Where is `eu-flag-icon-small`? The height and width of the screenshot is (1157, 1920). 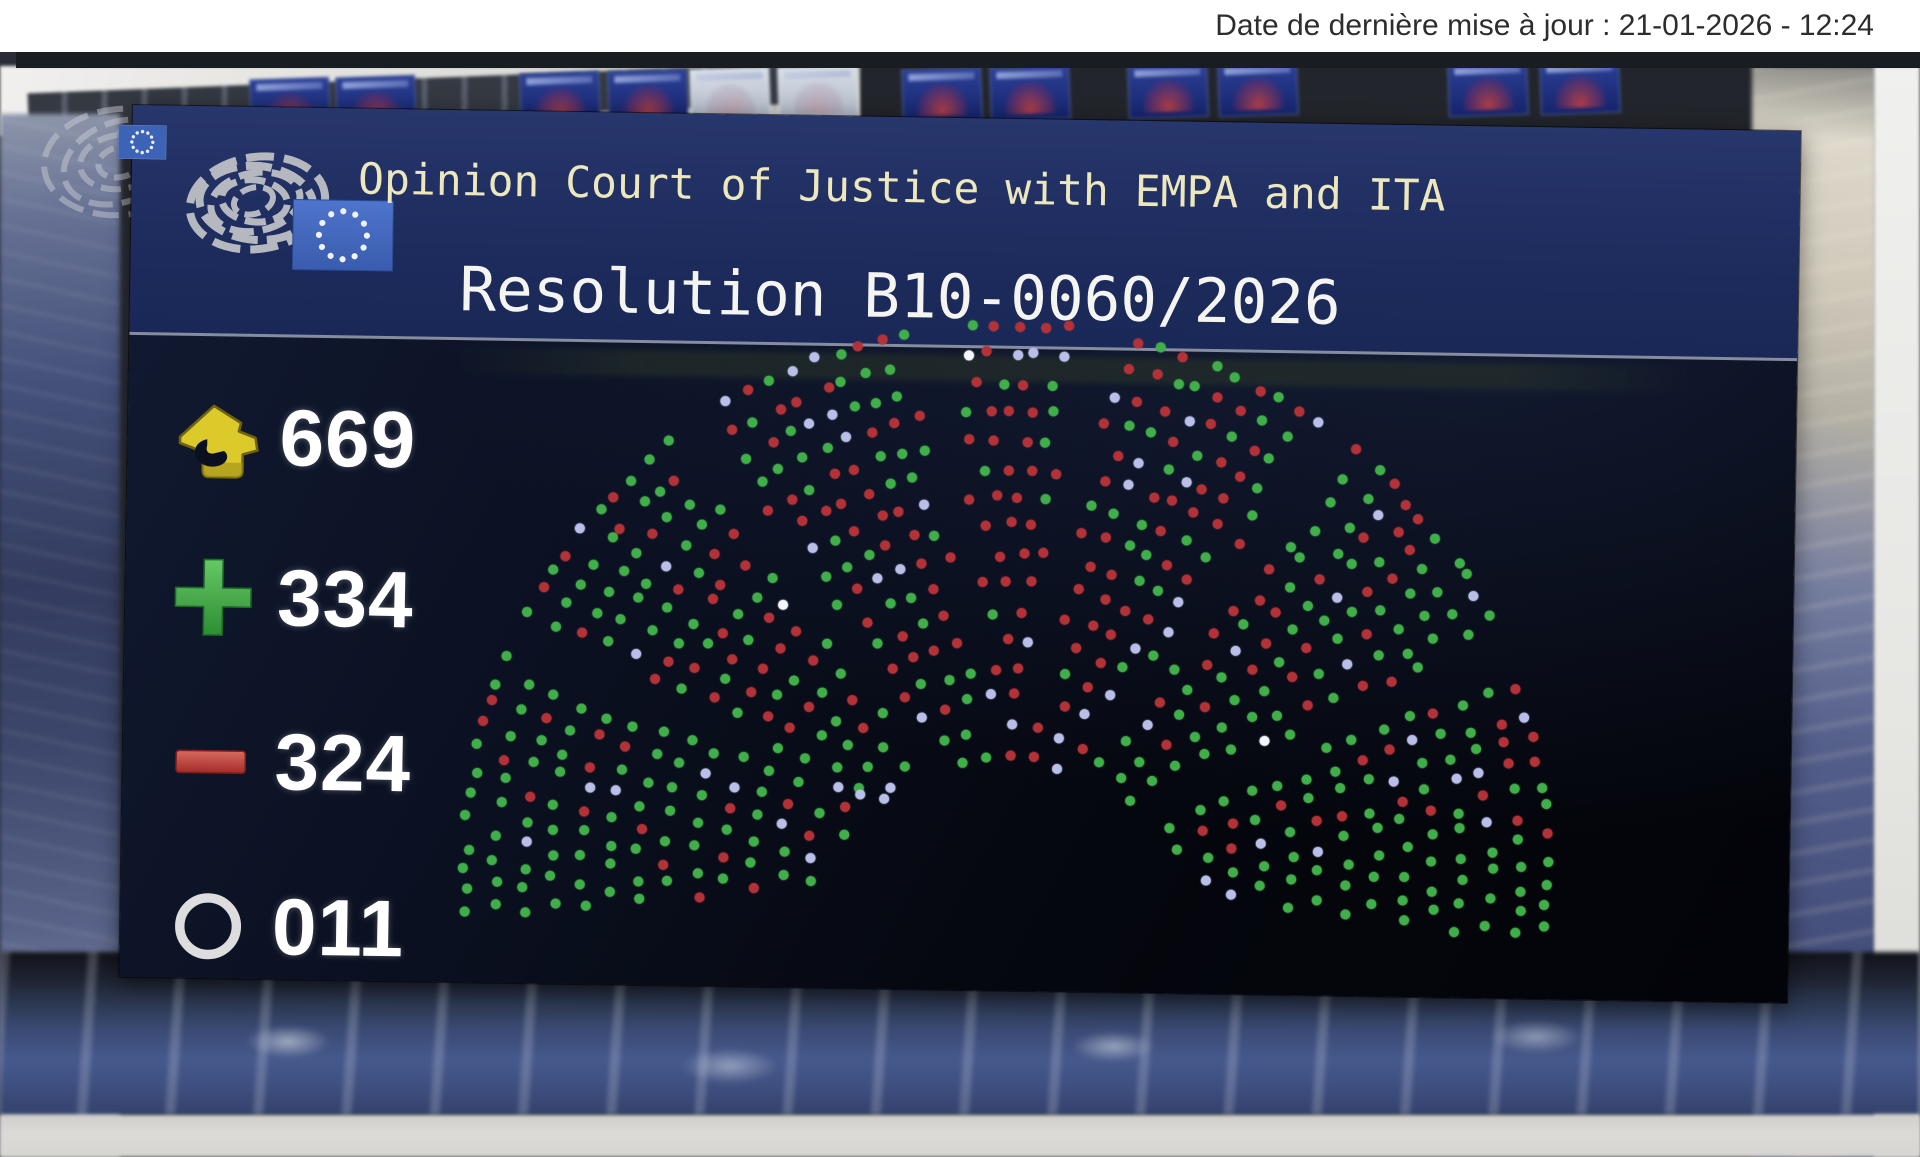
eu-flag-icon-small is located at coordinates (142, 142).